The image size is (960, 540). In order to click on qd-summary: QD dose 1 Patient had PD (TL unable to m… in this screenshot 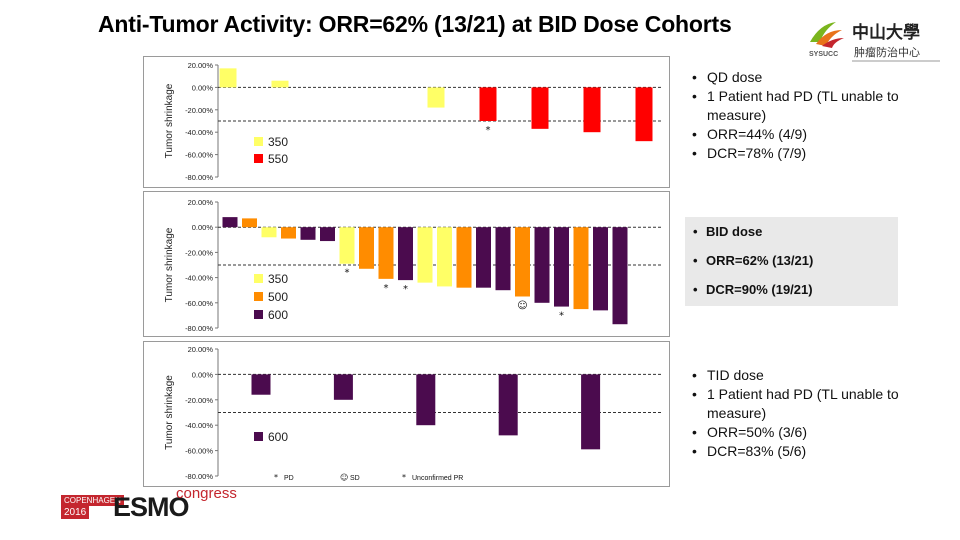, I will do `click(807, 115)`.